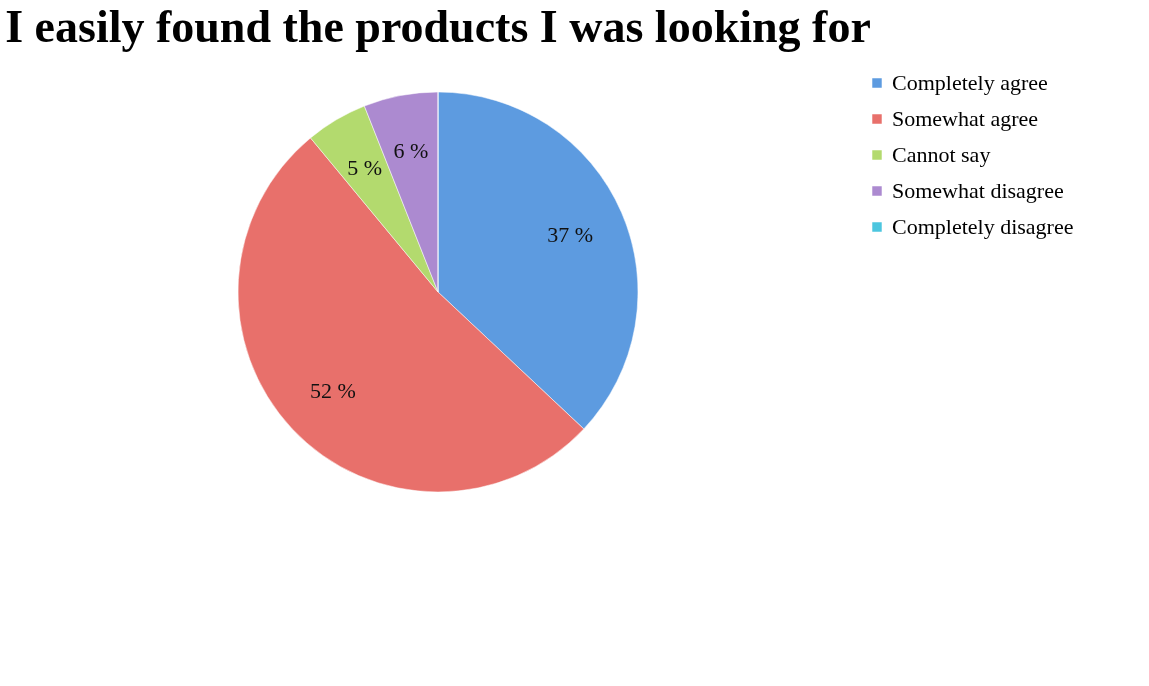 This screenshot has height=686, width=1149. I want to click on legend-label: Cannot say, so click(941, 154).